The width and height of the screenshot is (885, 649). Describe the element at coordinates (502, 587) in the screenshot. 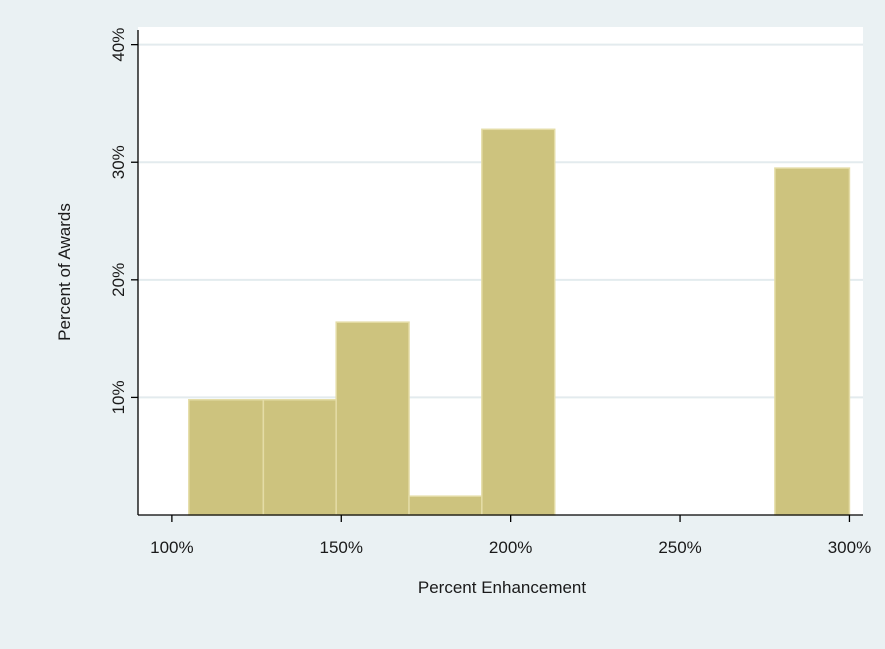

I see `x-axis-title: Percent Enhancement` at that location.